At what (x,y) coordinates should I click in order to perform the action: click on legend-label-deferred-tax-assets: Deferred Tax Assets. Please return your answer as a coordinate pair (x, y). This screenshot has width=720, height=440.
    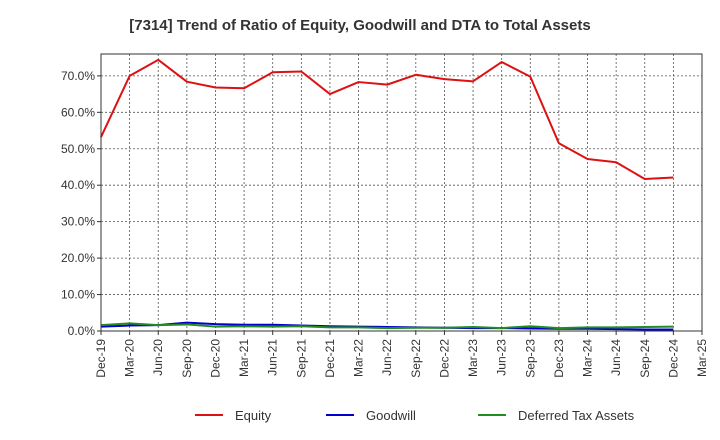
    Looking at the image, I should click on (576, 415).